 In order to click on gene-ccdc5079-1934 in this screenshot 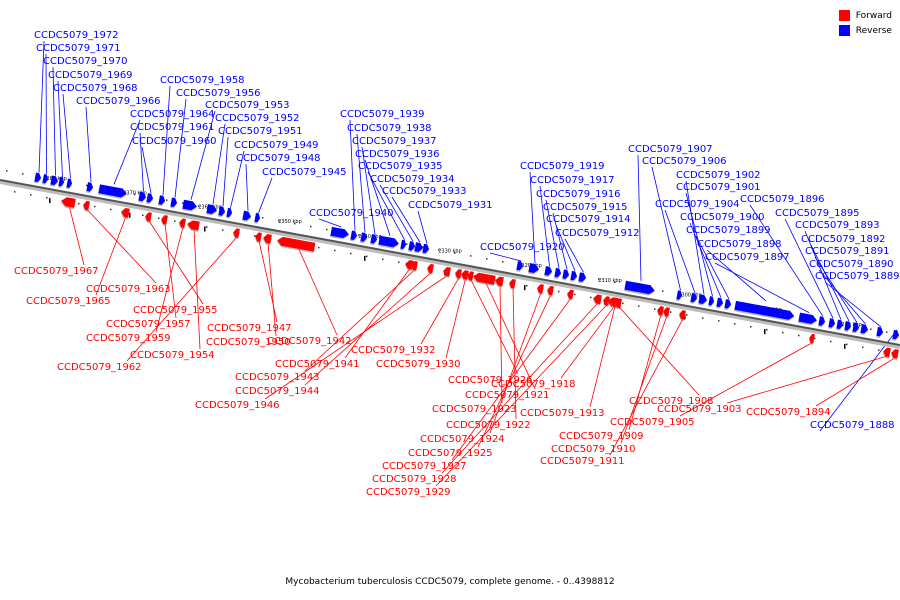, I will do `click(412, 247)`.